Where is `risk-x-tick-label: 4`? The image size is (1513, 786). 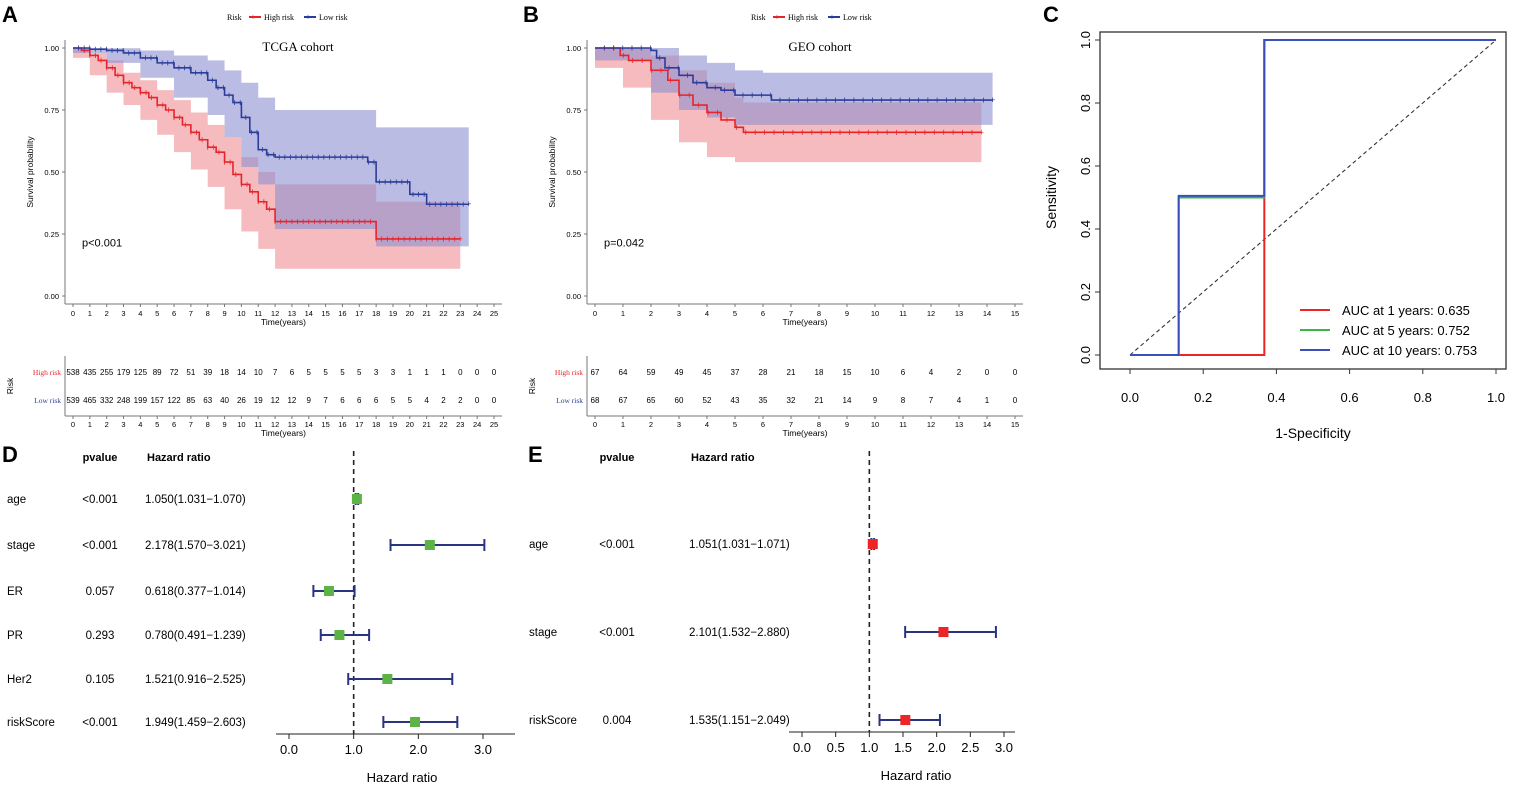
risk-x-tick-label: 4 is located at coordinates (707, 424).